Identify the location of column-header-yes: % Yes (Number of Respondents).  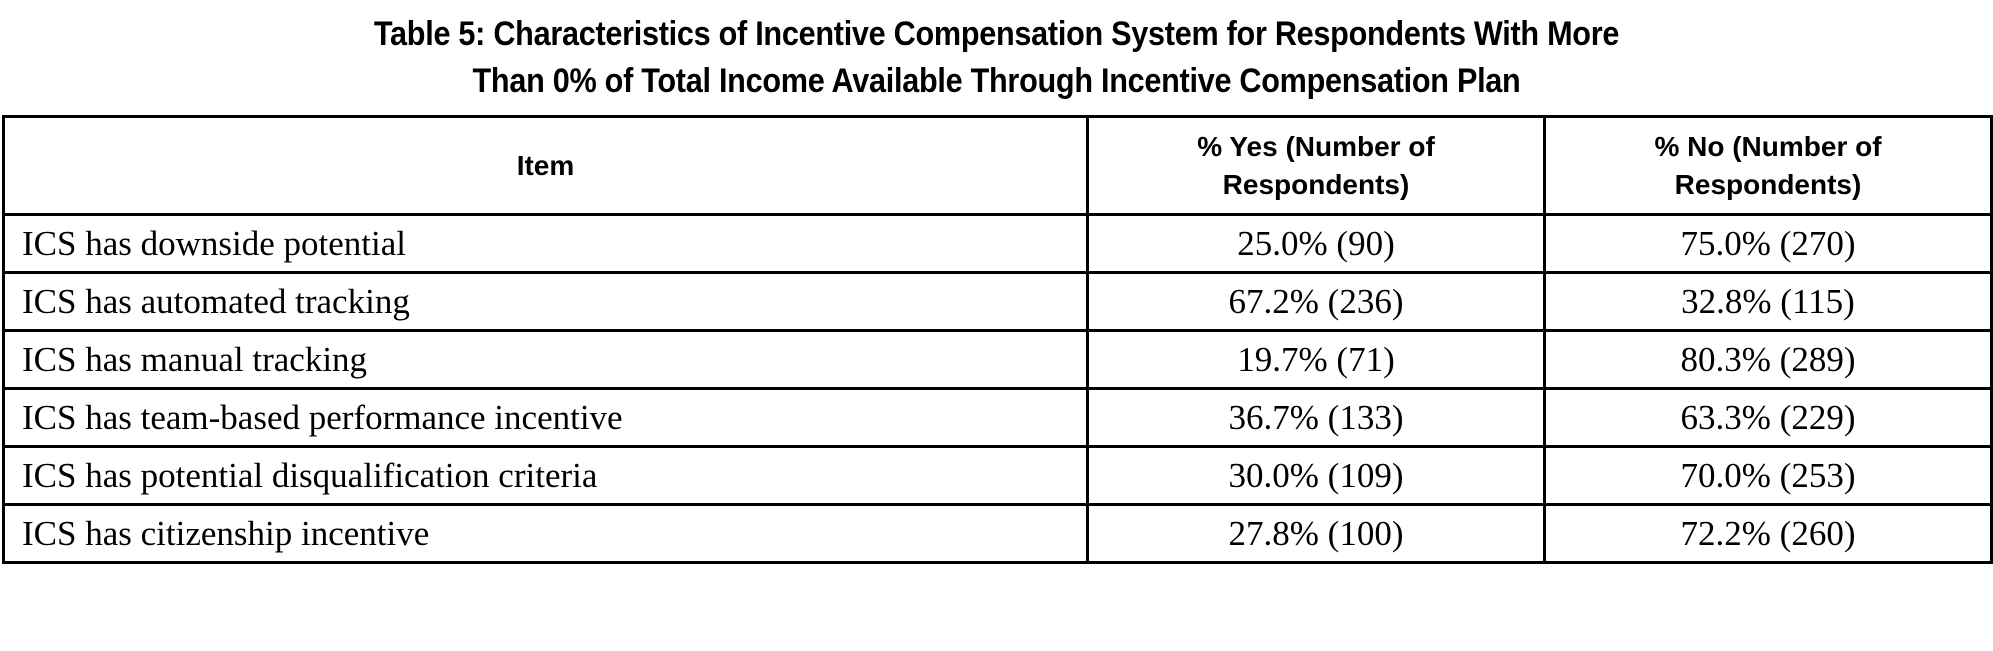
(1316, 165).